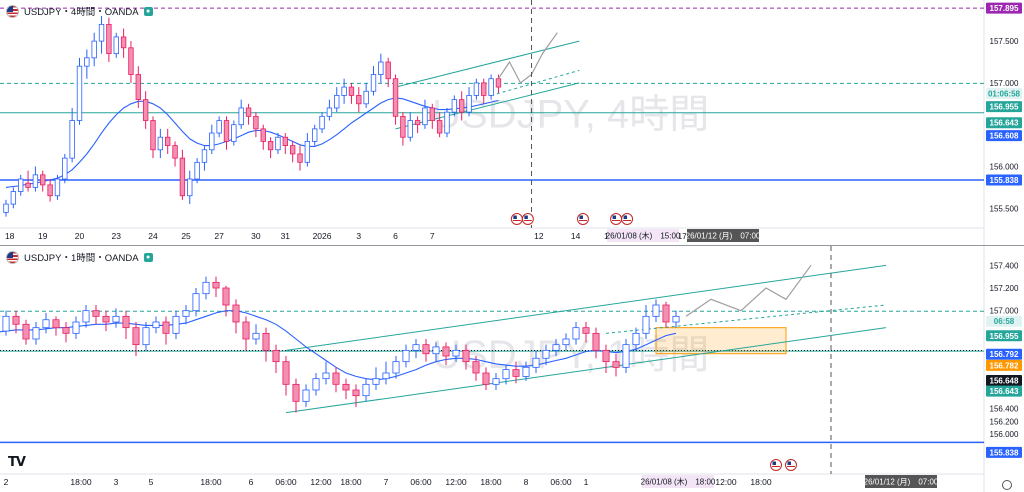 The height and width of the screenshot is (492, 1024). I want to click on price-axis-label: 157.895, so click(1004, 8).